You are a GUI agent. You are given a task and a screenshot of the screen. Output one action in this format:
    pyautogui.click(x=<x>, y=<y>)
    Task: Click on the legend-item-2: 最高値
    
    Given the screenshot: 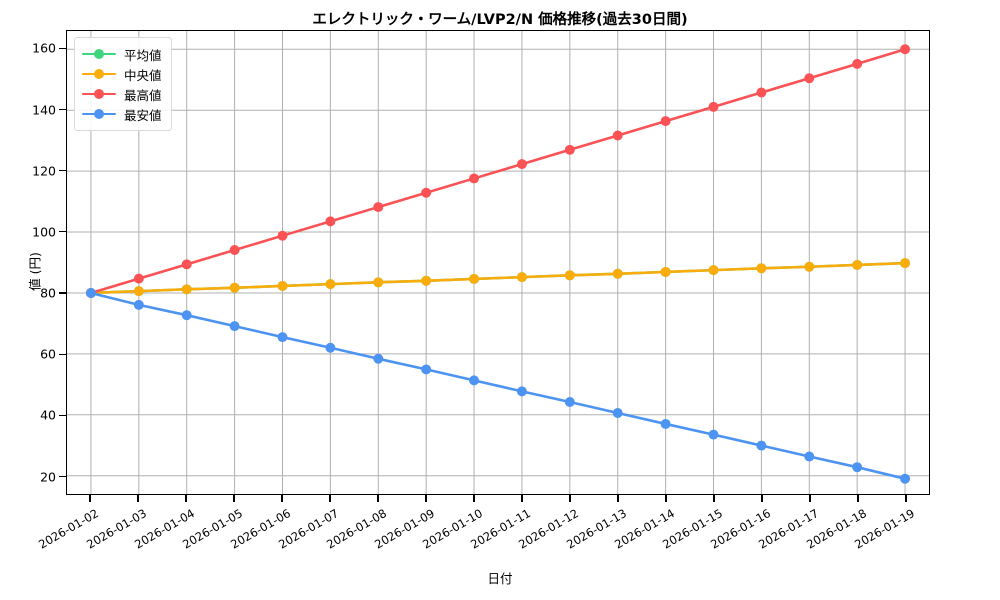 What is the action you would take?
    pyautogui.click(x=122, y=94)
    